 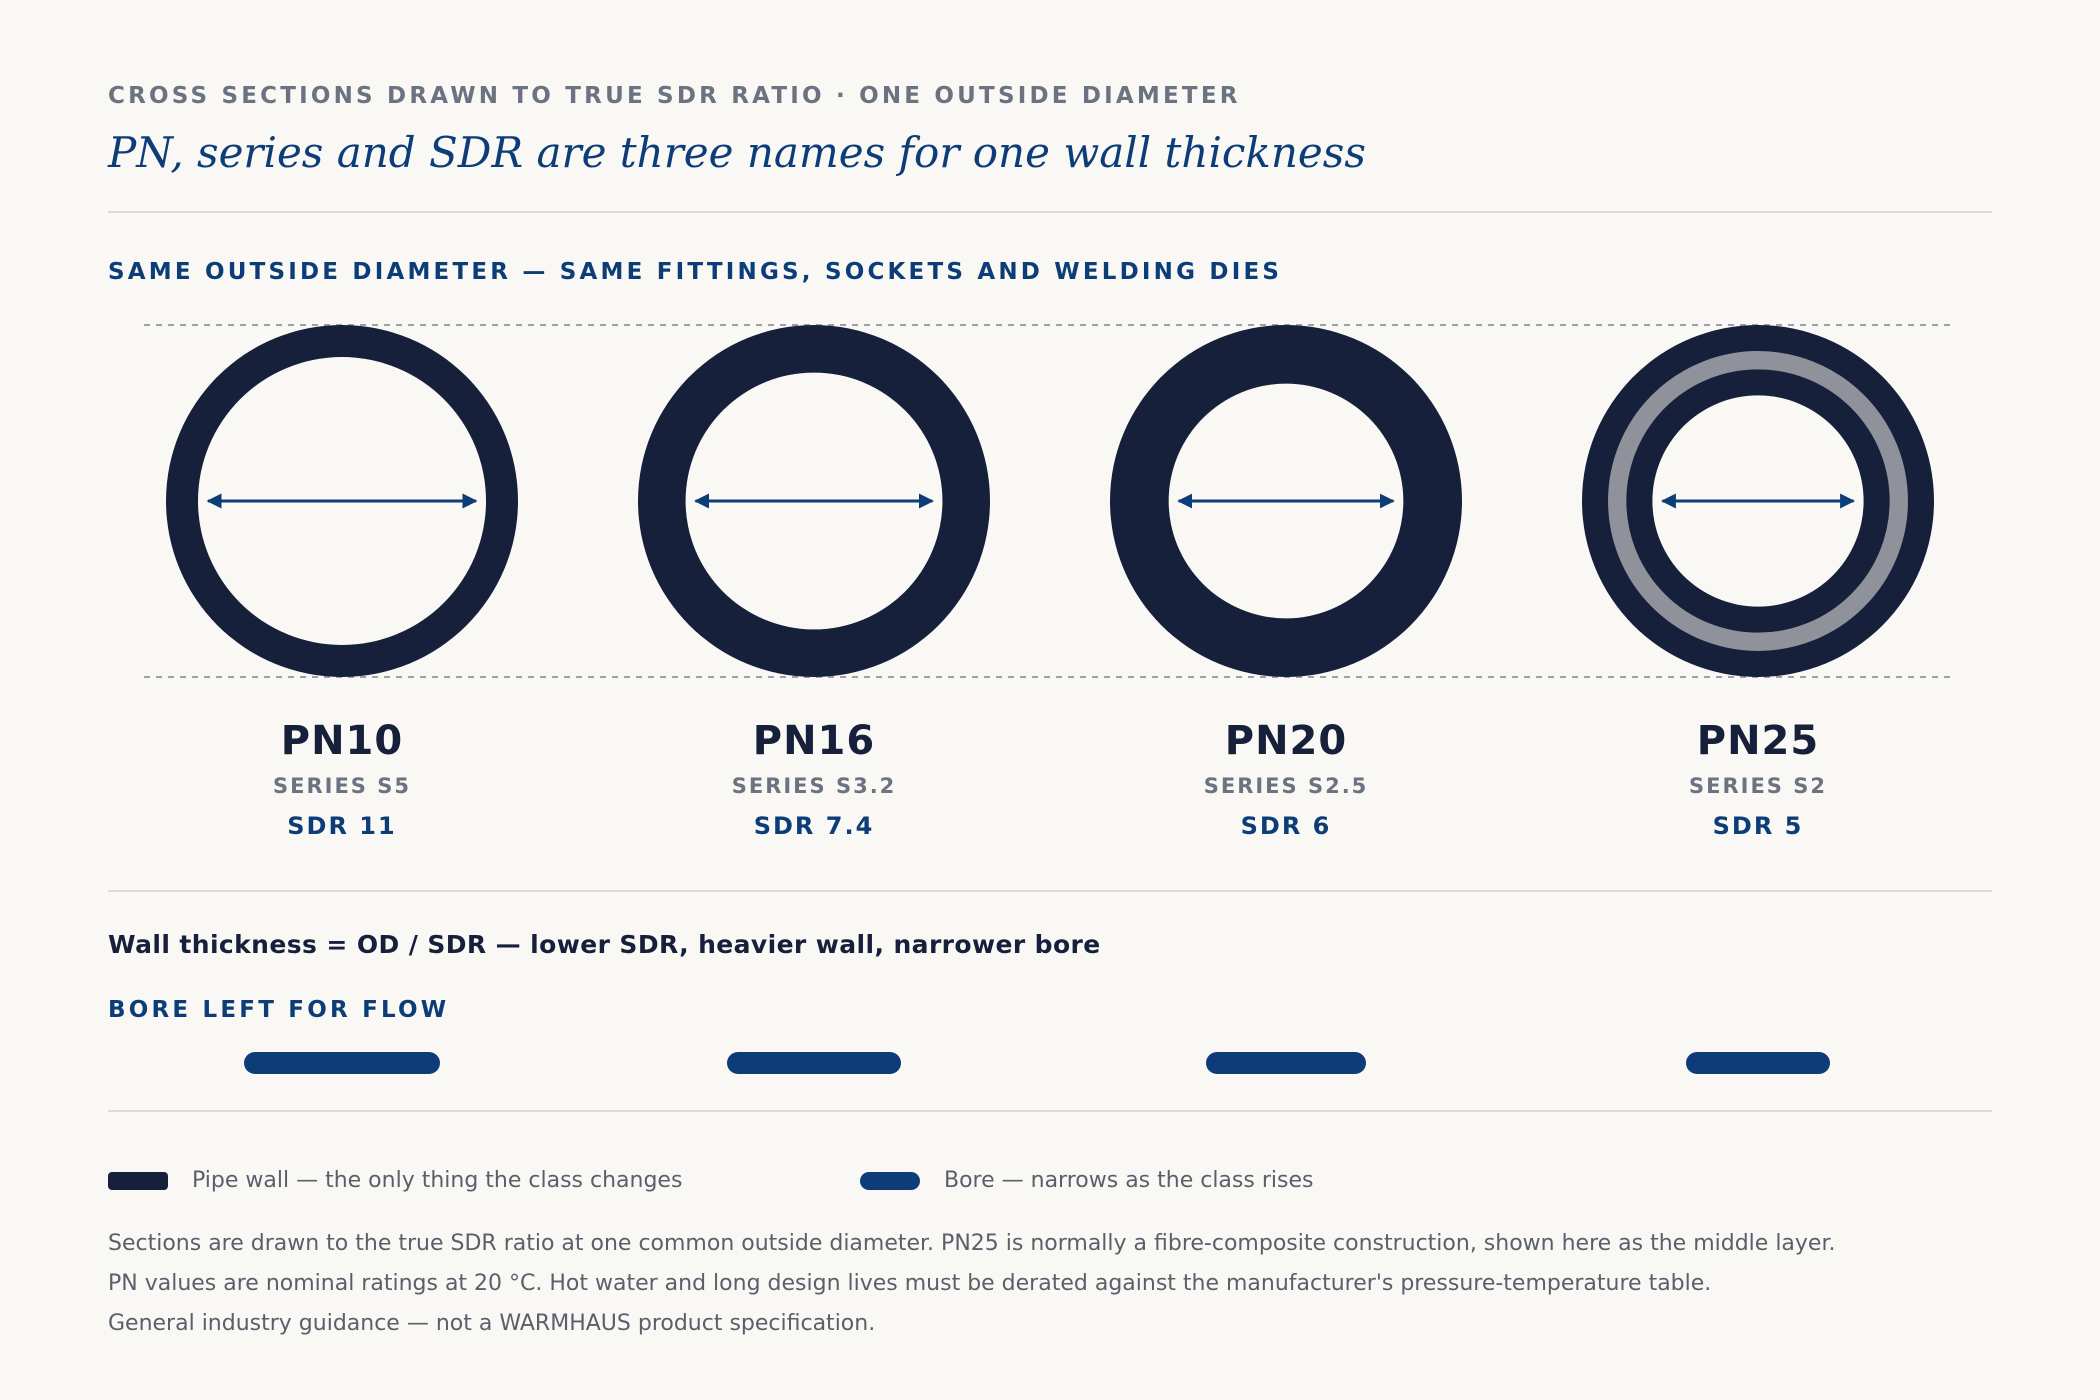 What do you see at coordinates (1286, 741) in the screenshot?
I see `pn-rating: PN20` at bounding box center [1286, 741].